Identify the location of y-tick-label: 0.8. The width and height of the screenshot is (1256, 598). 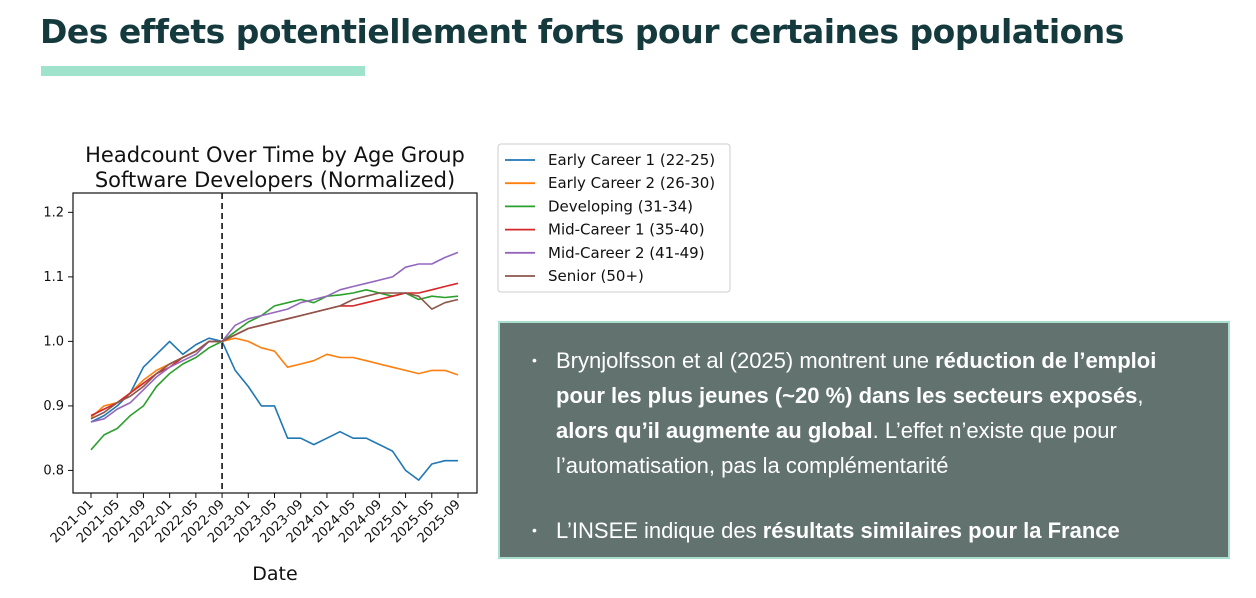
(53, 470).